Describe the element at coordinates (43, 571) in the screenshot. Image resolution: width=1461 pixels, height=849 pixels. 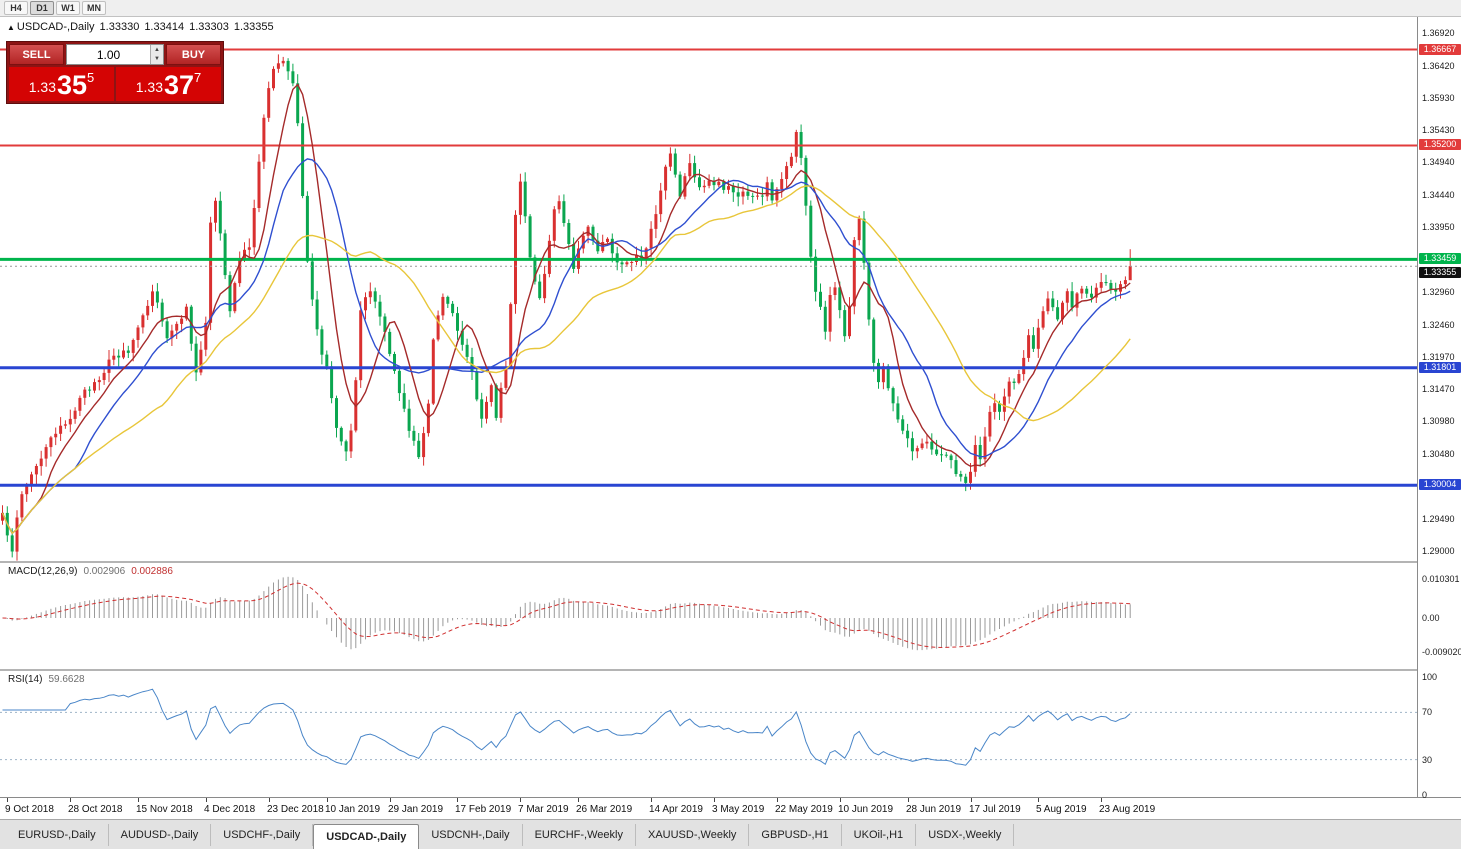
I see `macd-title: MACD(12,26,9)` at that location.